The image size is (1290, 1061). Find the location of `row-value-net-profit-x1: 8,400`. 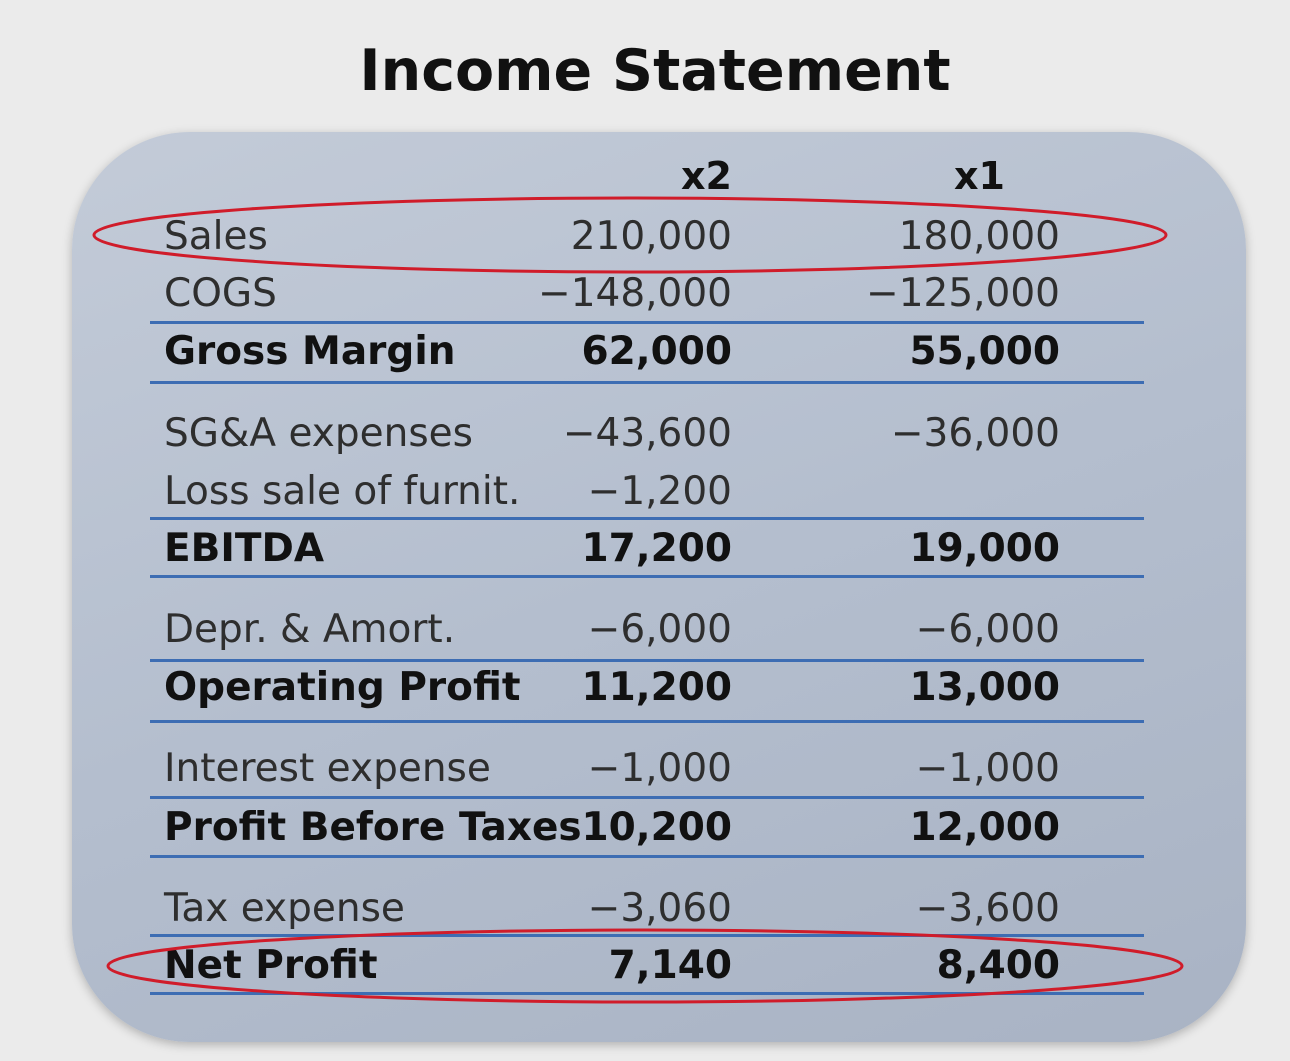

row-value-net-profit-x1: 8,400 is located at coordinates (998, 965).